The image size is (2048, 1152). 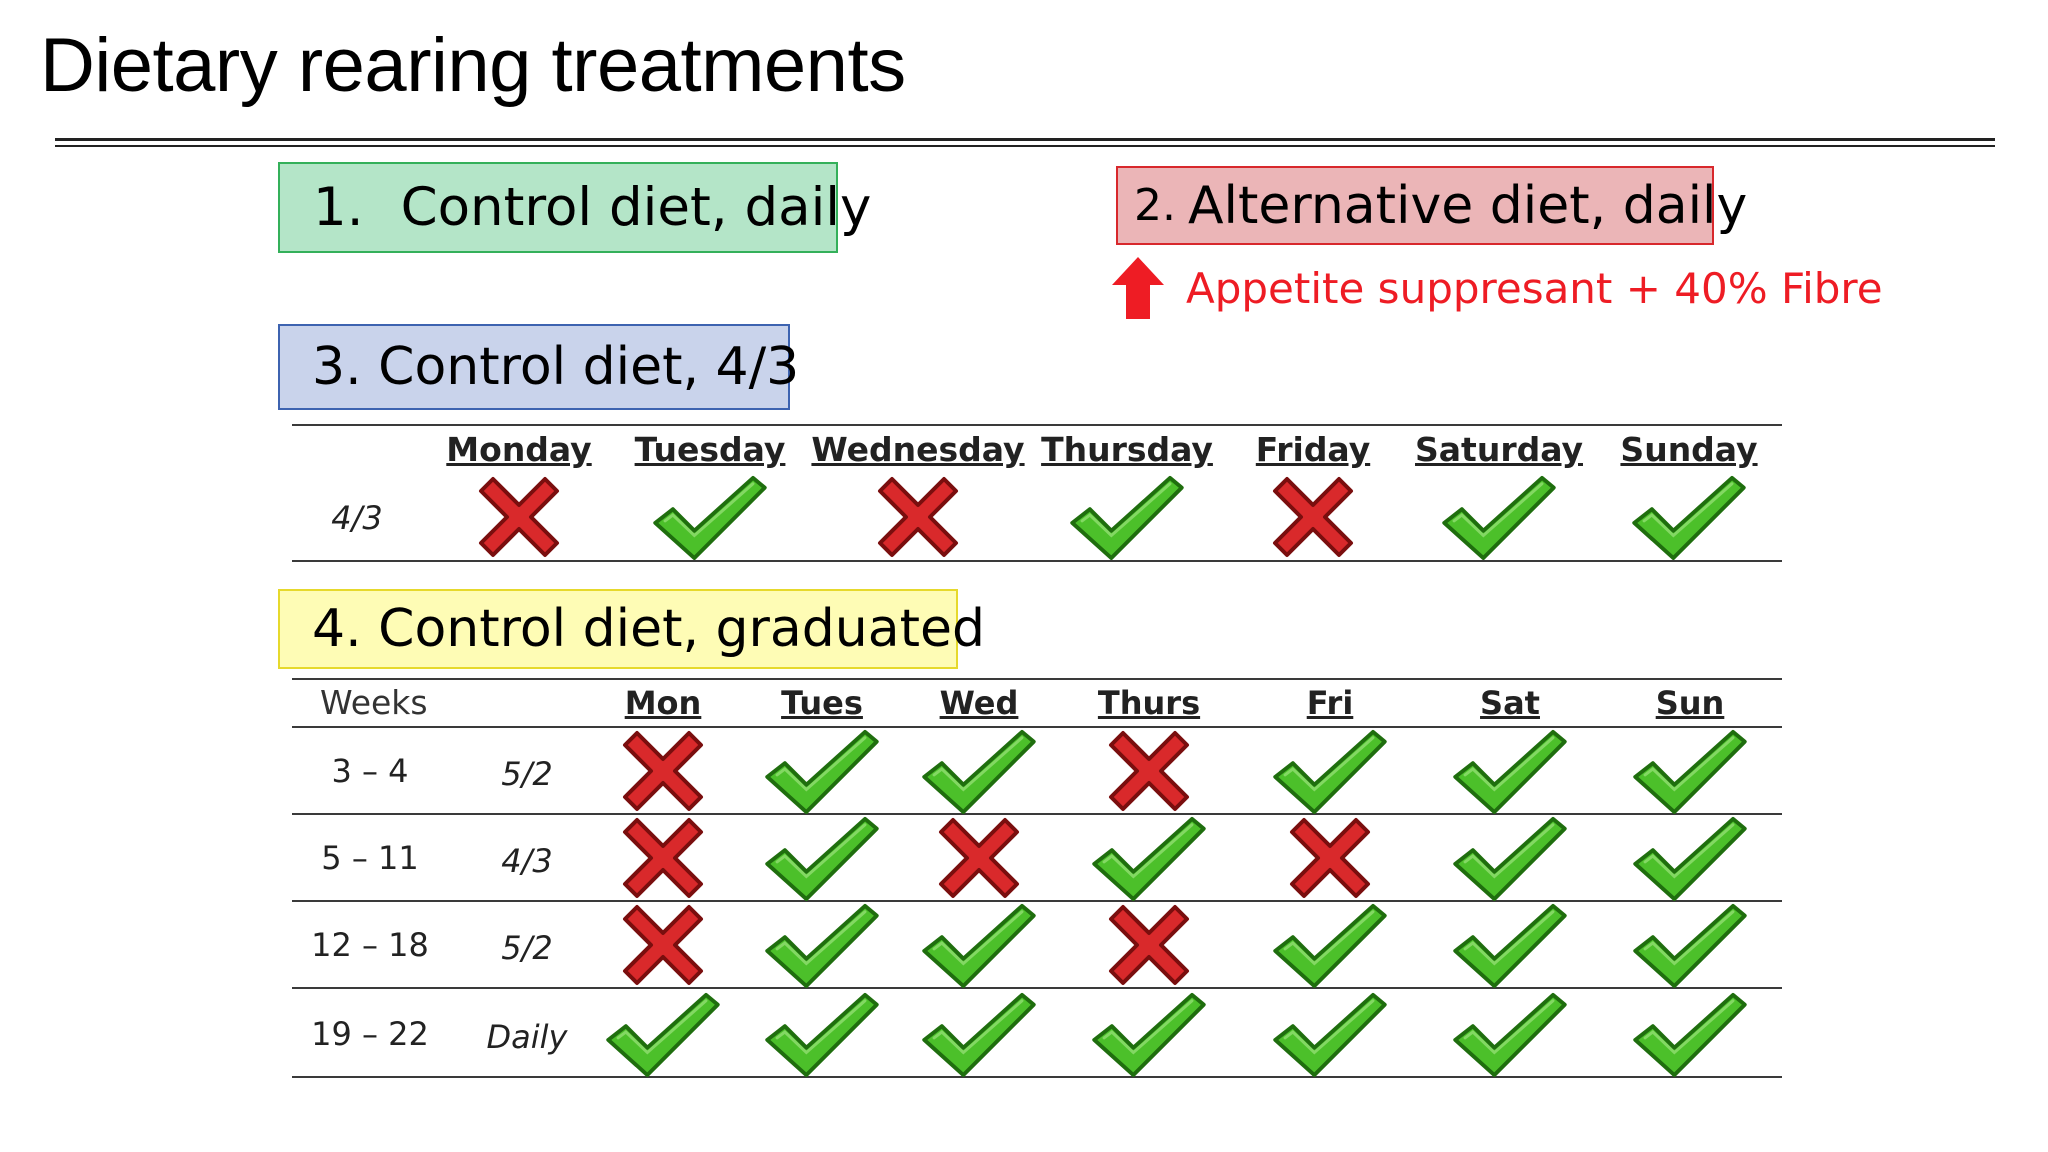 I want to click on day-header-saturday: Saturday, so click(x=1499, y=449).